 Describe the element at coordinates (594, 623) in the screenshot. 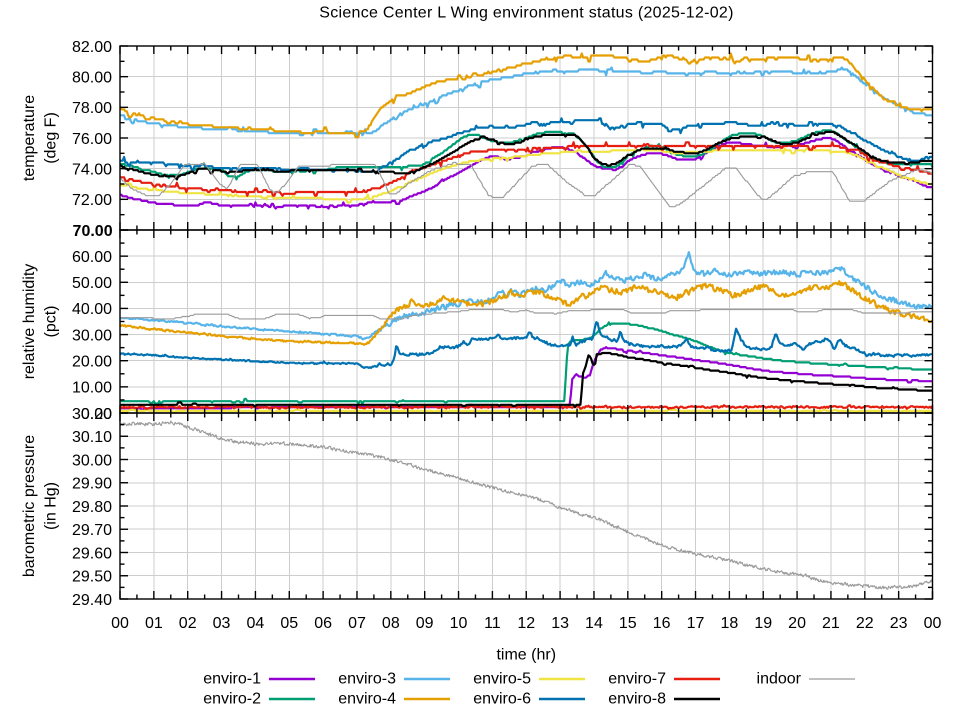

I see `svg-text: 14` at that location.